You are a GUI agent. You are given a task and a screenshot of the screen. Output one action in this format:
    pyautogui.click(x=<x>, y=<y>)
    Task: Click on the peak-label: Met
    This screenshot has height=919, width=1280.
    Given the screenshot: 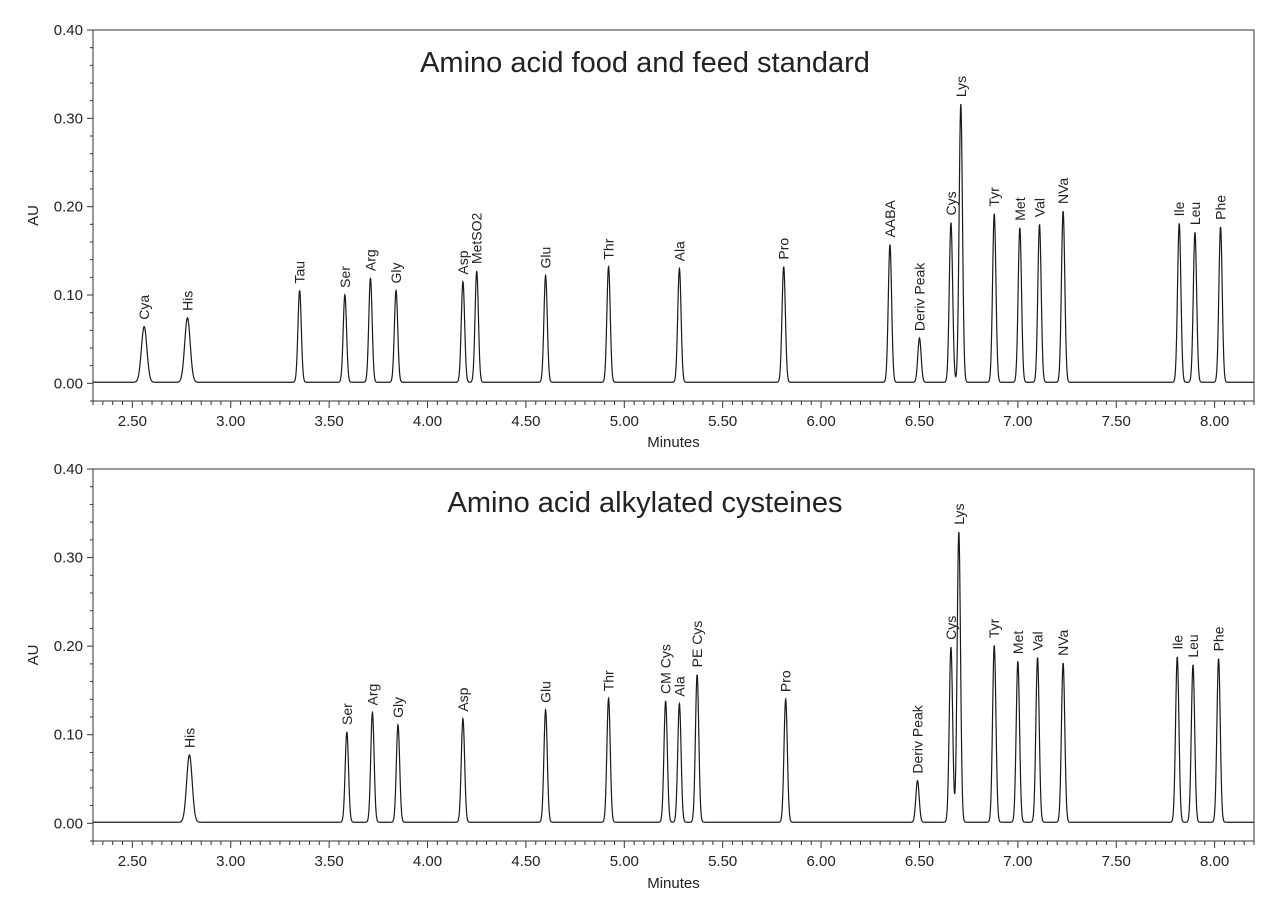 What is the action you would take?
    pyautogui.click(x=1020, y=208)
    